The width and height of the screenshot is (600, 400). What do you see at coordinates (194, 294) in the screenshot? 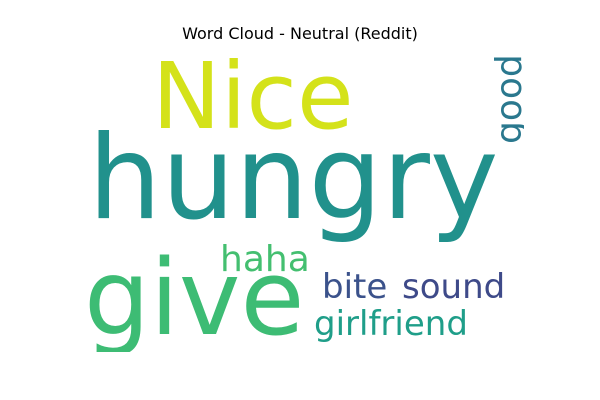
I see `word-give: give` at bounding box center [194, 294].